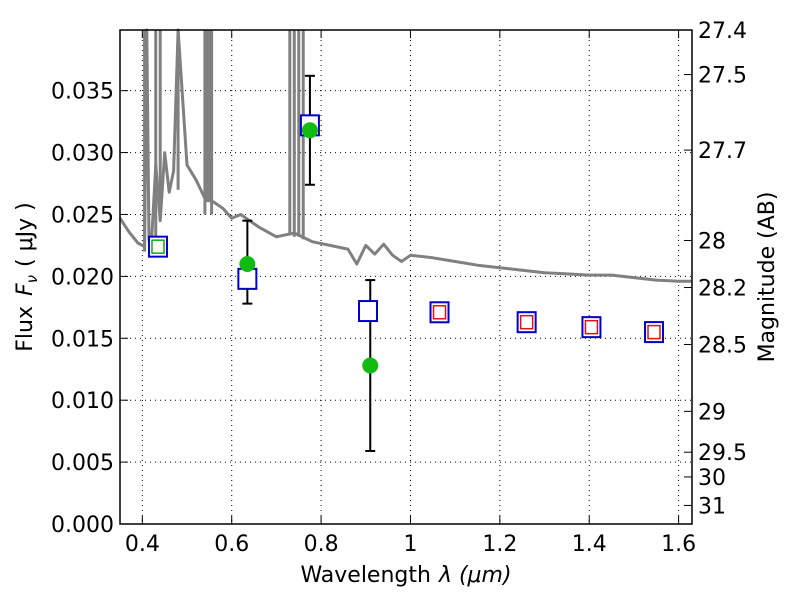 The image size is (800, 600). Describe the element at coordinates (589, 544) in the screenshot. I see `x-tick-label: 1.4` at that location.